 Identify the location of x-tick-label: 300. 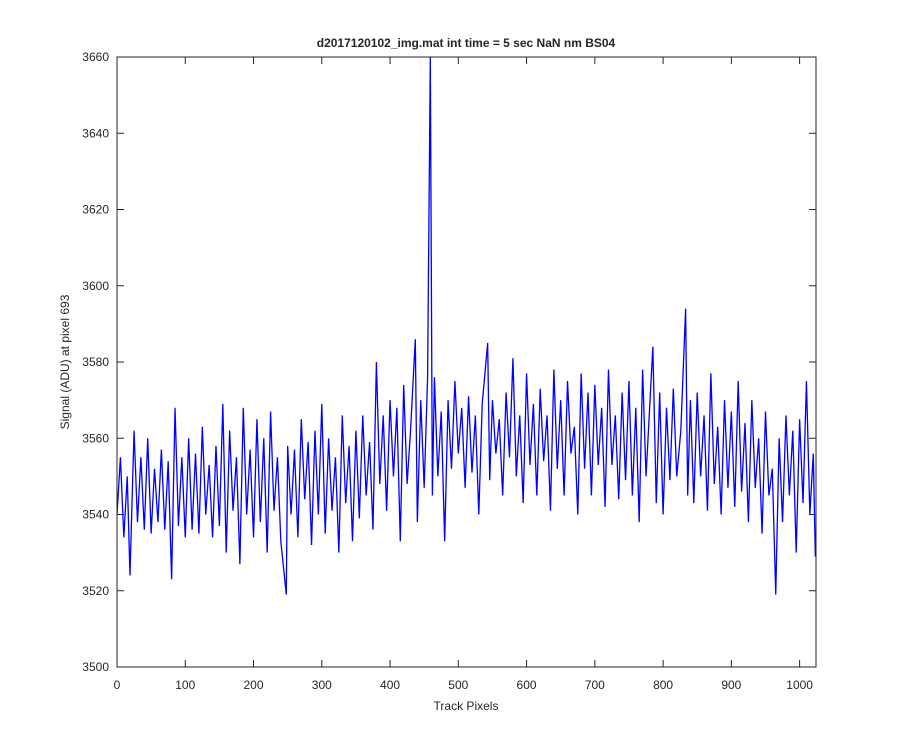
(322, 685).